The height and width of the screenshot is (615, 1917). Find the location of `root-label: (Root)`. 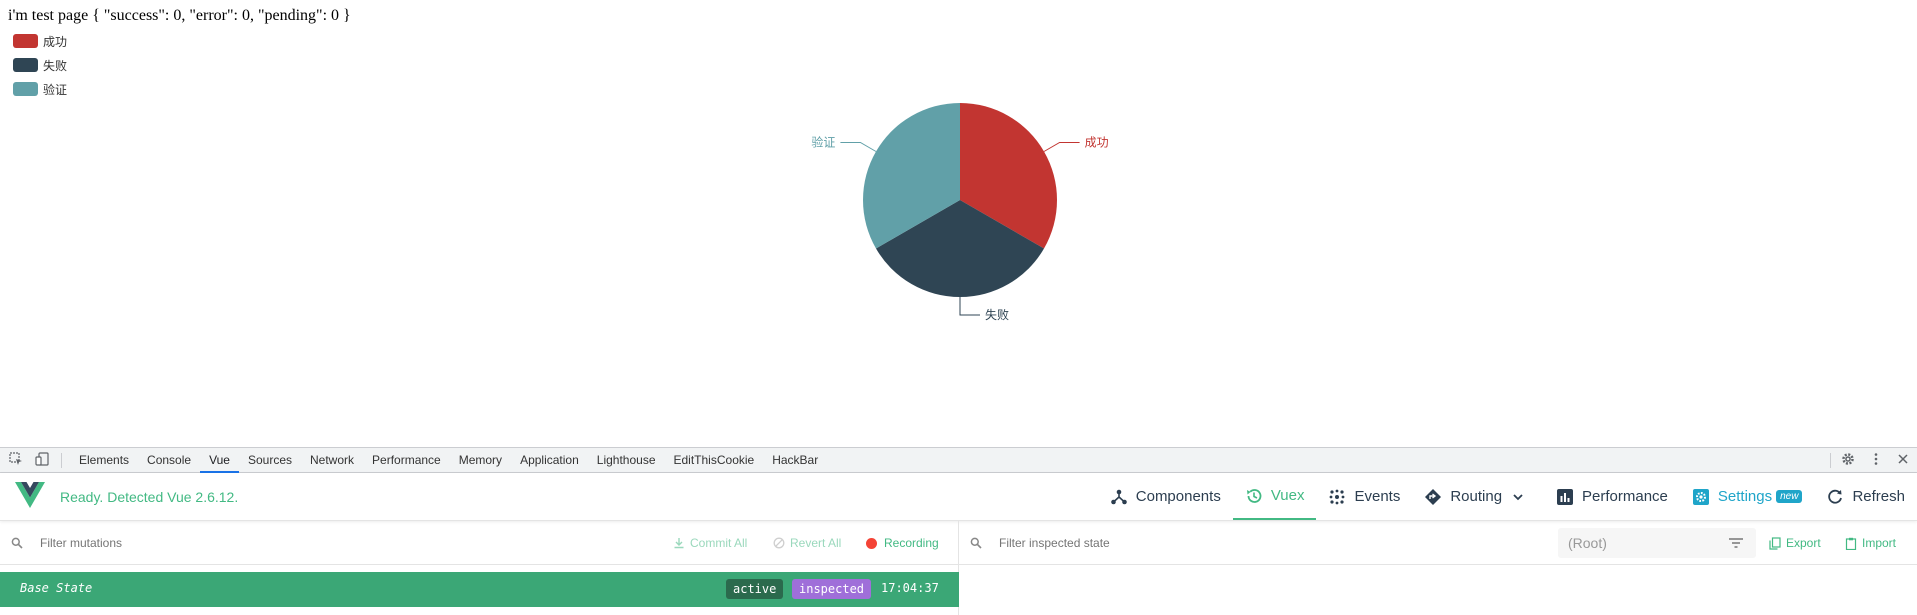

root-label: (Root) is located at coordinates (1587, 543).